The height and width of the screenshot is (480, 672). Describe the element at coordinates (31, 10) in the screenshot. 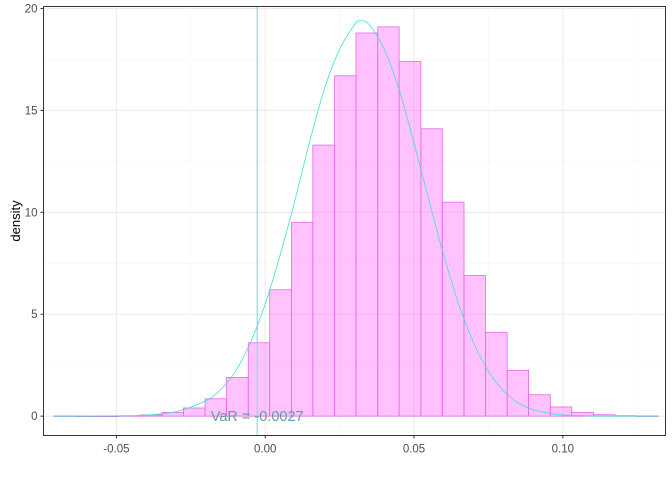

I see `y-tick-label: 20` at that location.